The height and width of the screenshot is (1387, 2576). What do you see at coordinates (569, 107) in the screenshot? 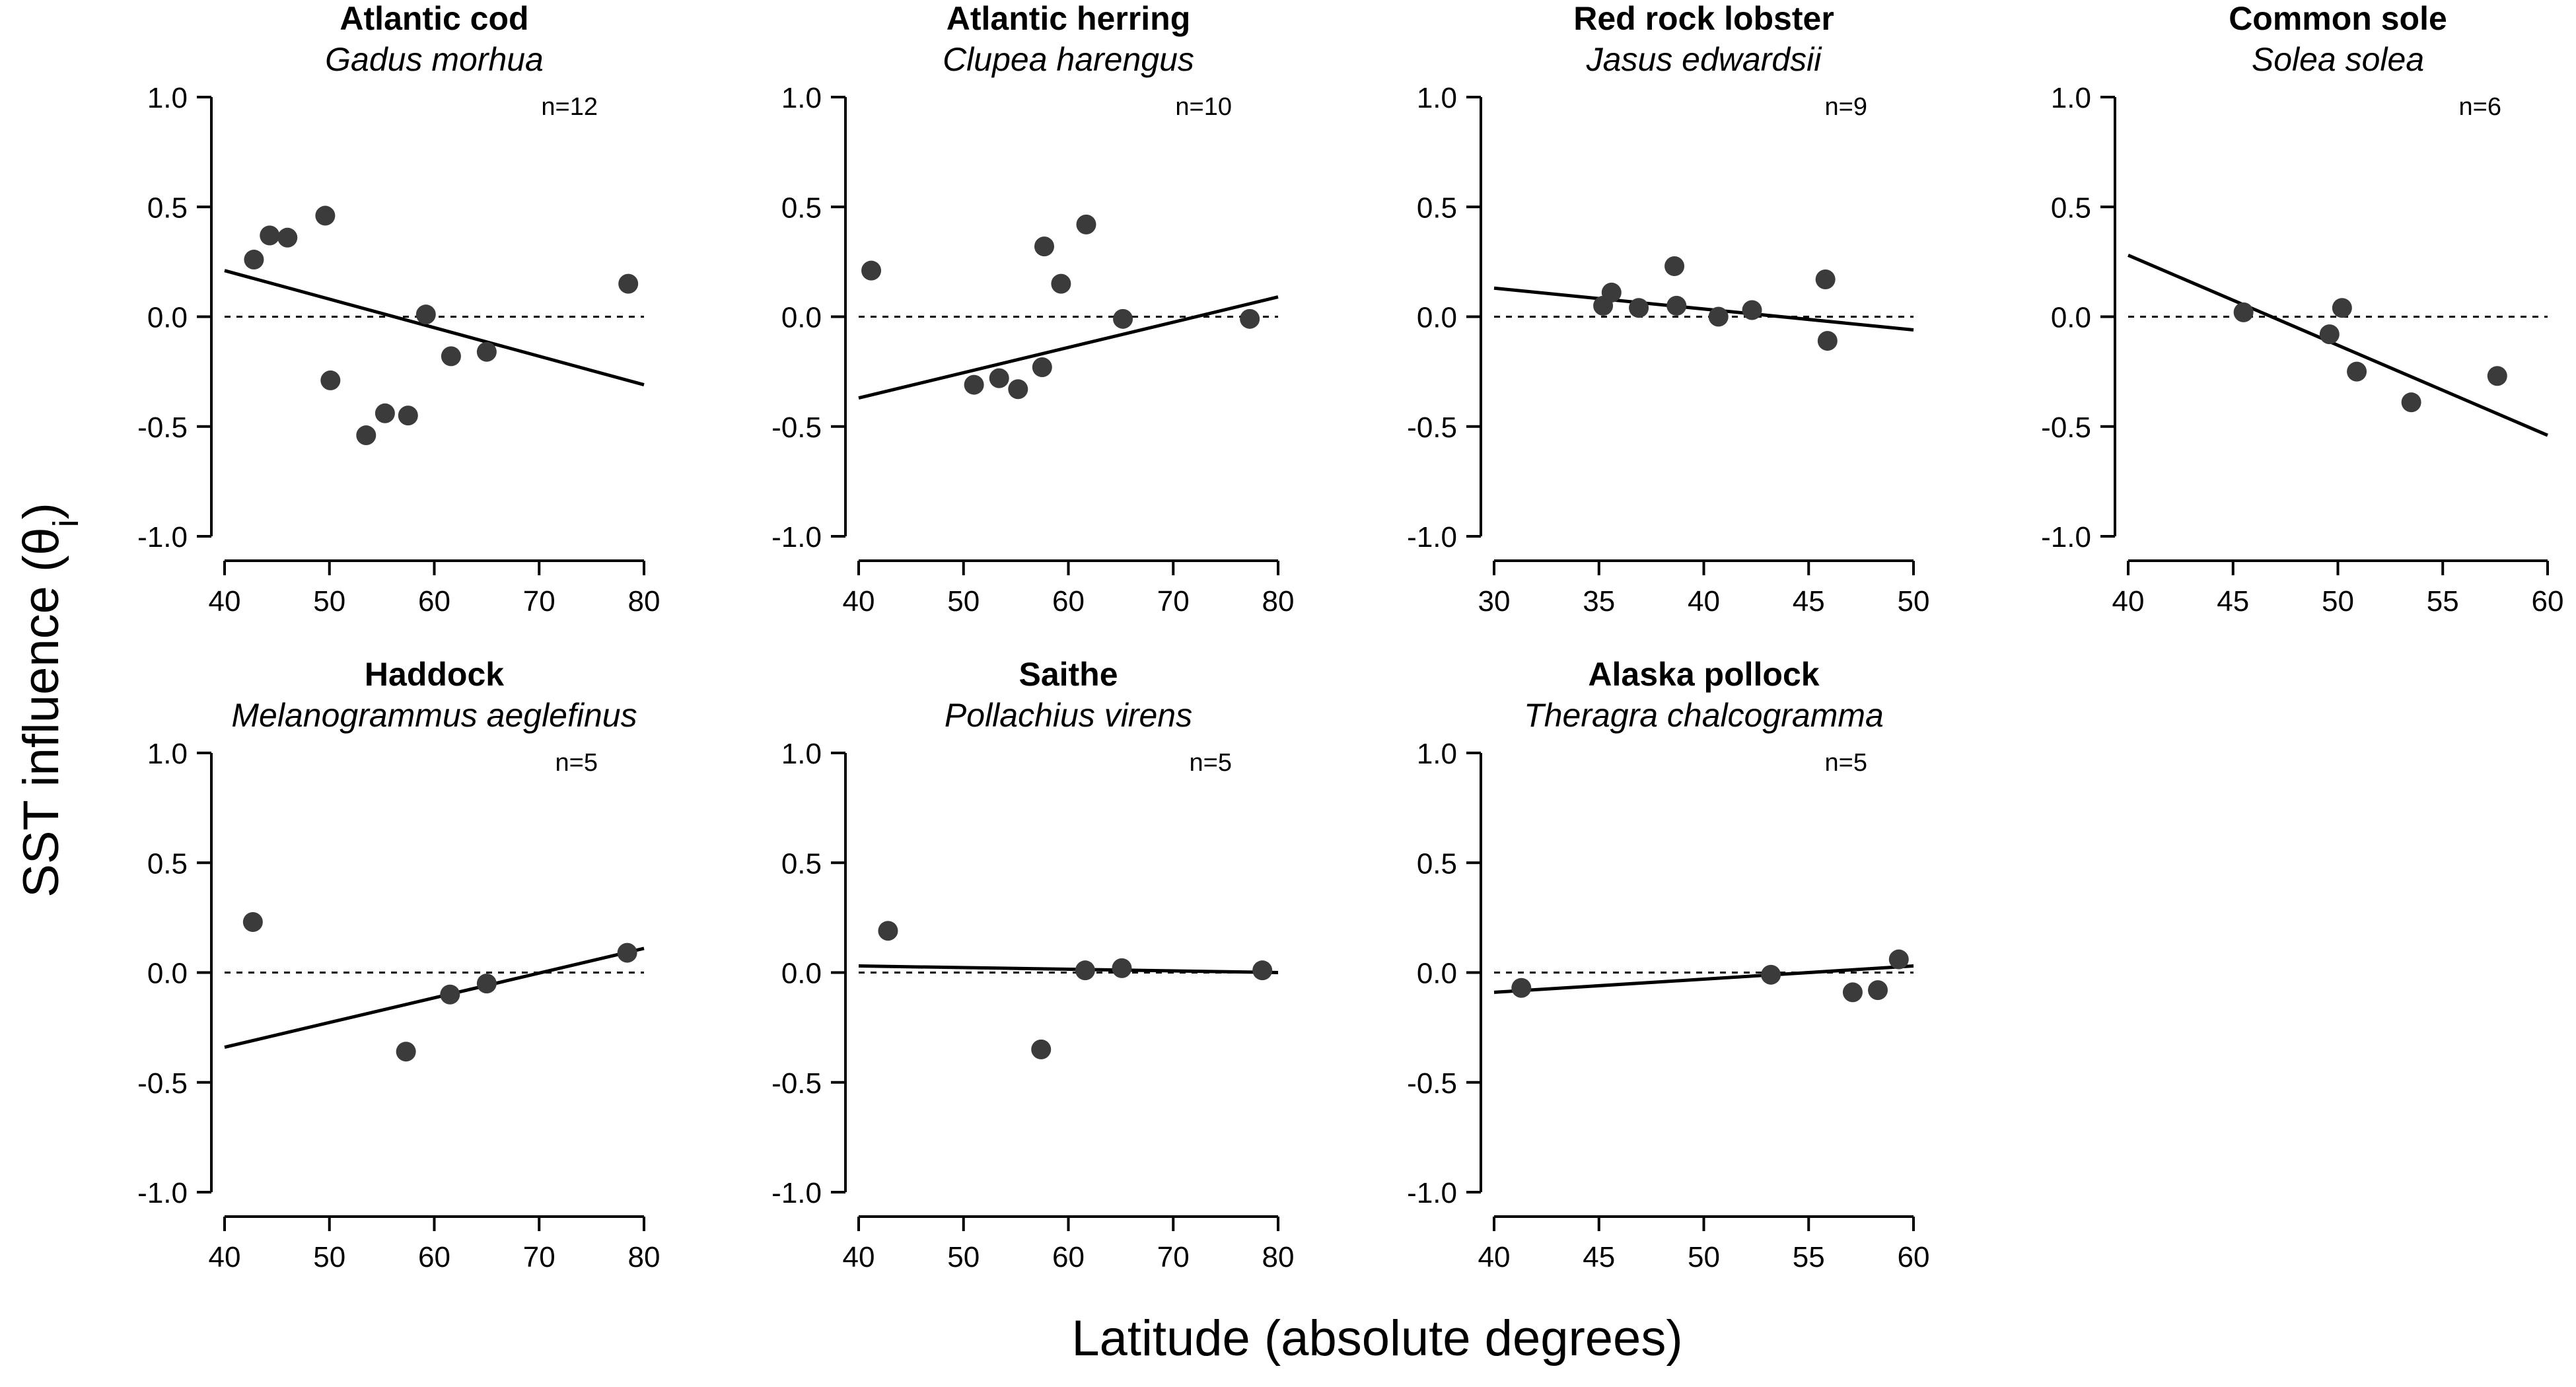
I see `panel-n-label: n=12` at bounding box center [569, 107].